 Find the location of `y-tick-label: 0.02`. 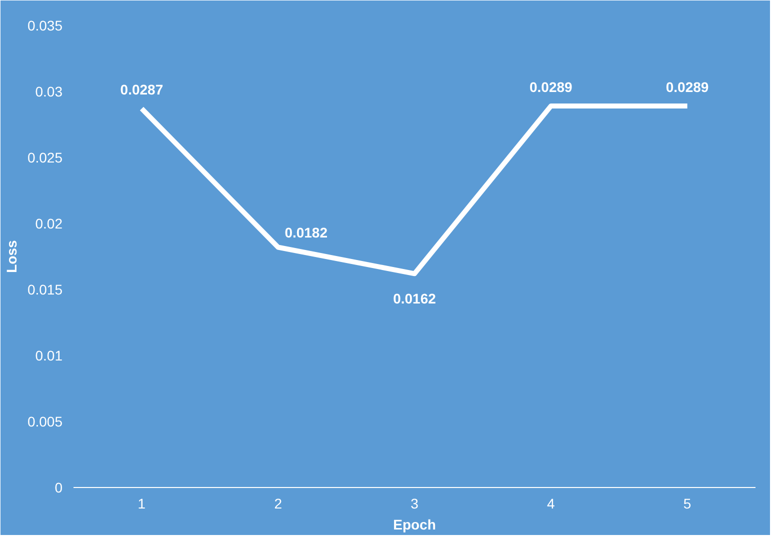

y-tick-label: 0.02 is located at coordinates (49, 224).